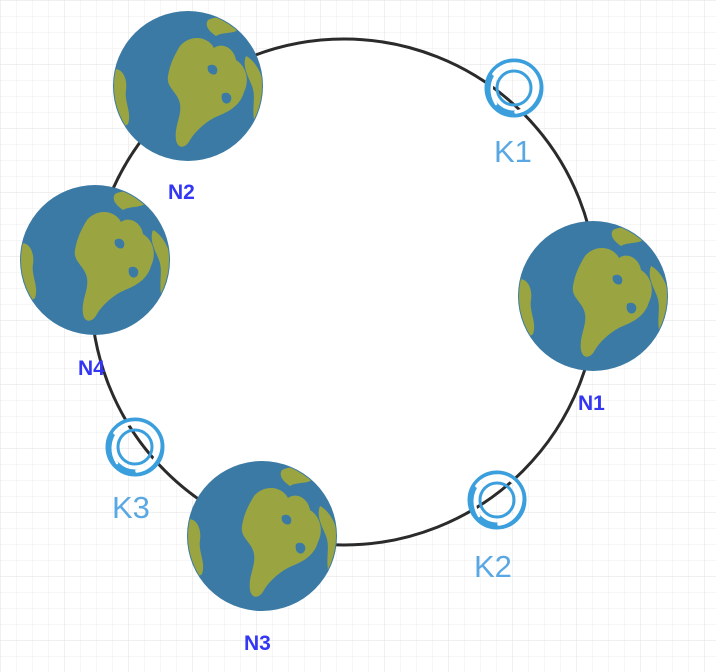 This screenshot has height=672, width=716. I want to click on node-label-n3: N3, so click(257, 643).